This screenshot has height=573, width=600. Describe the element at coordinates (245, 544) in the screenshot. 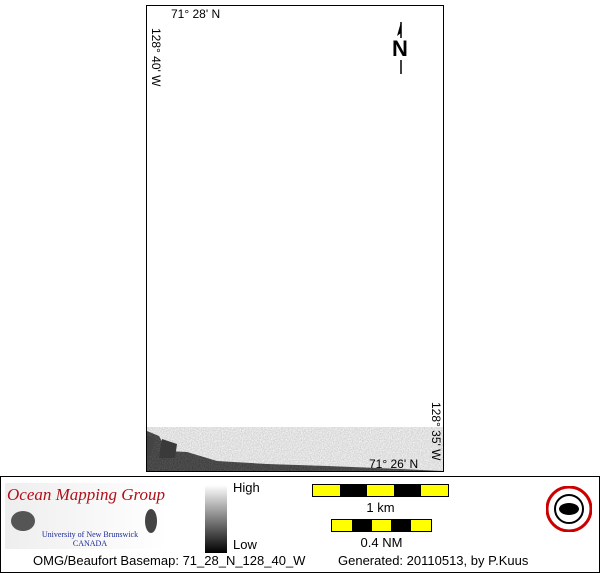

I see `low-label: Low` at that location.